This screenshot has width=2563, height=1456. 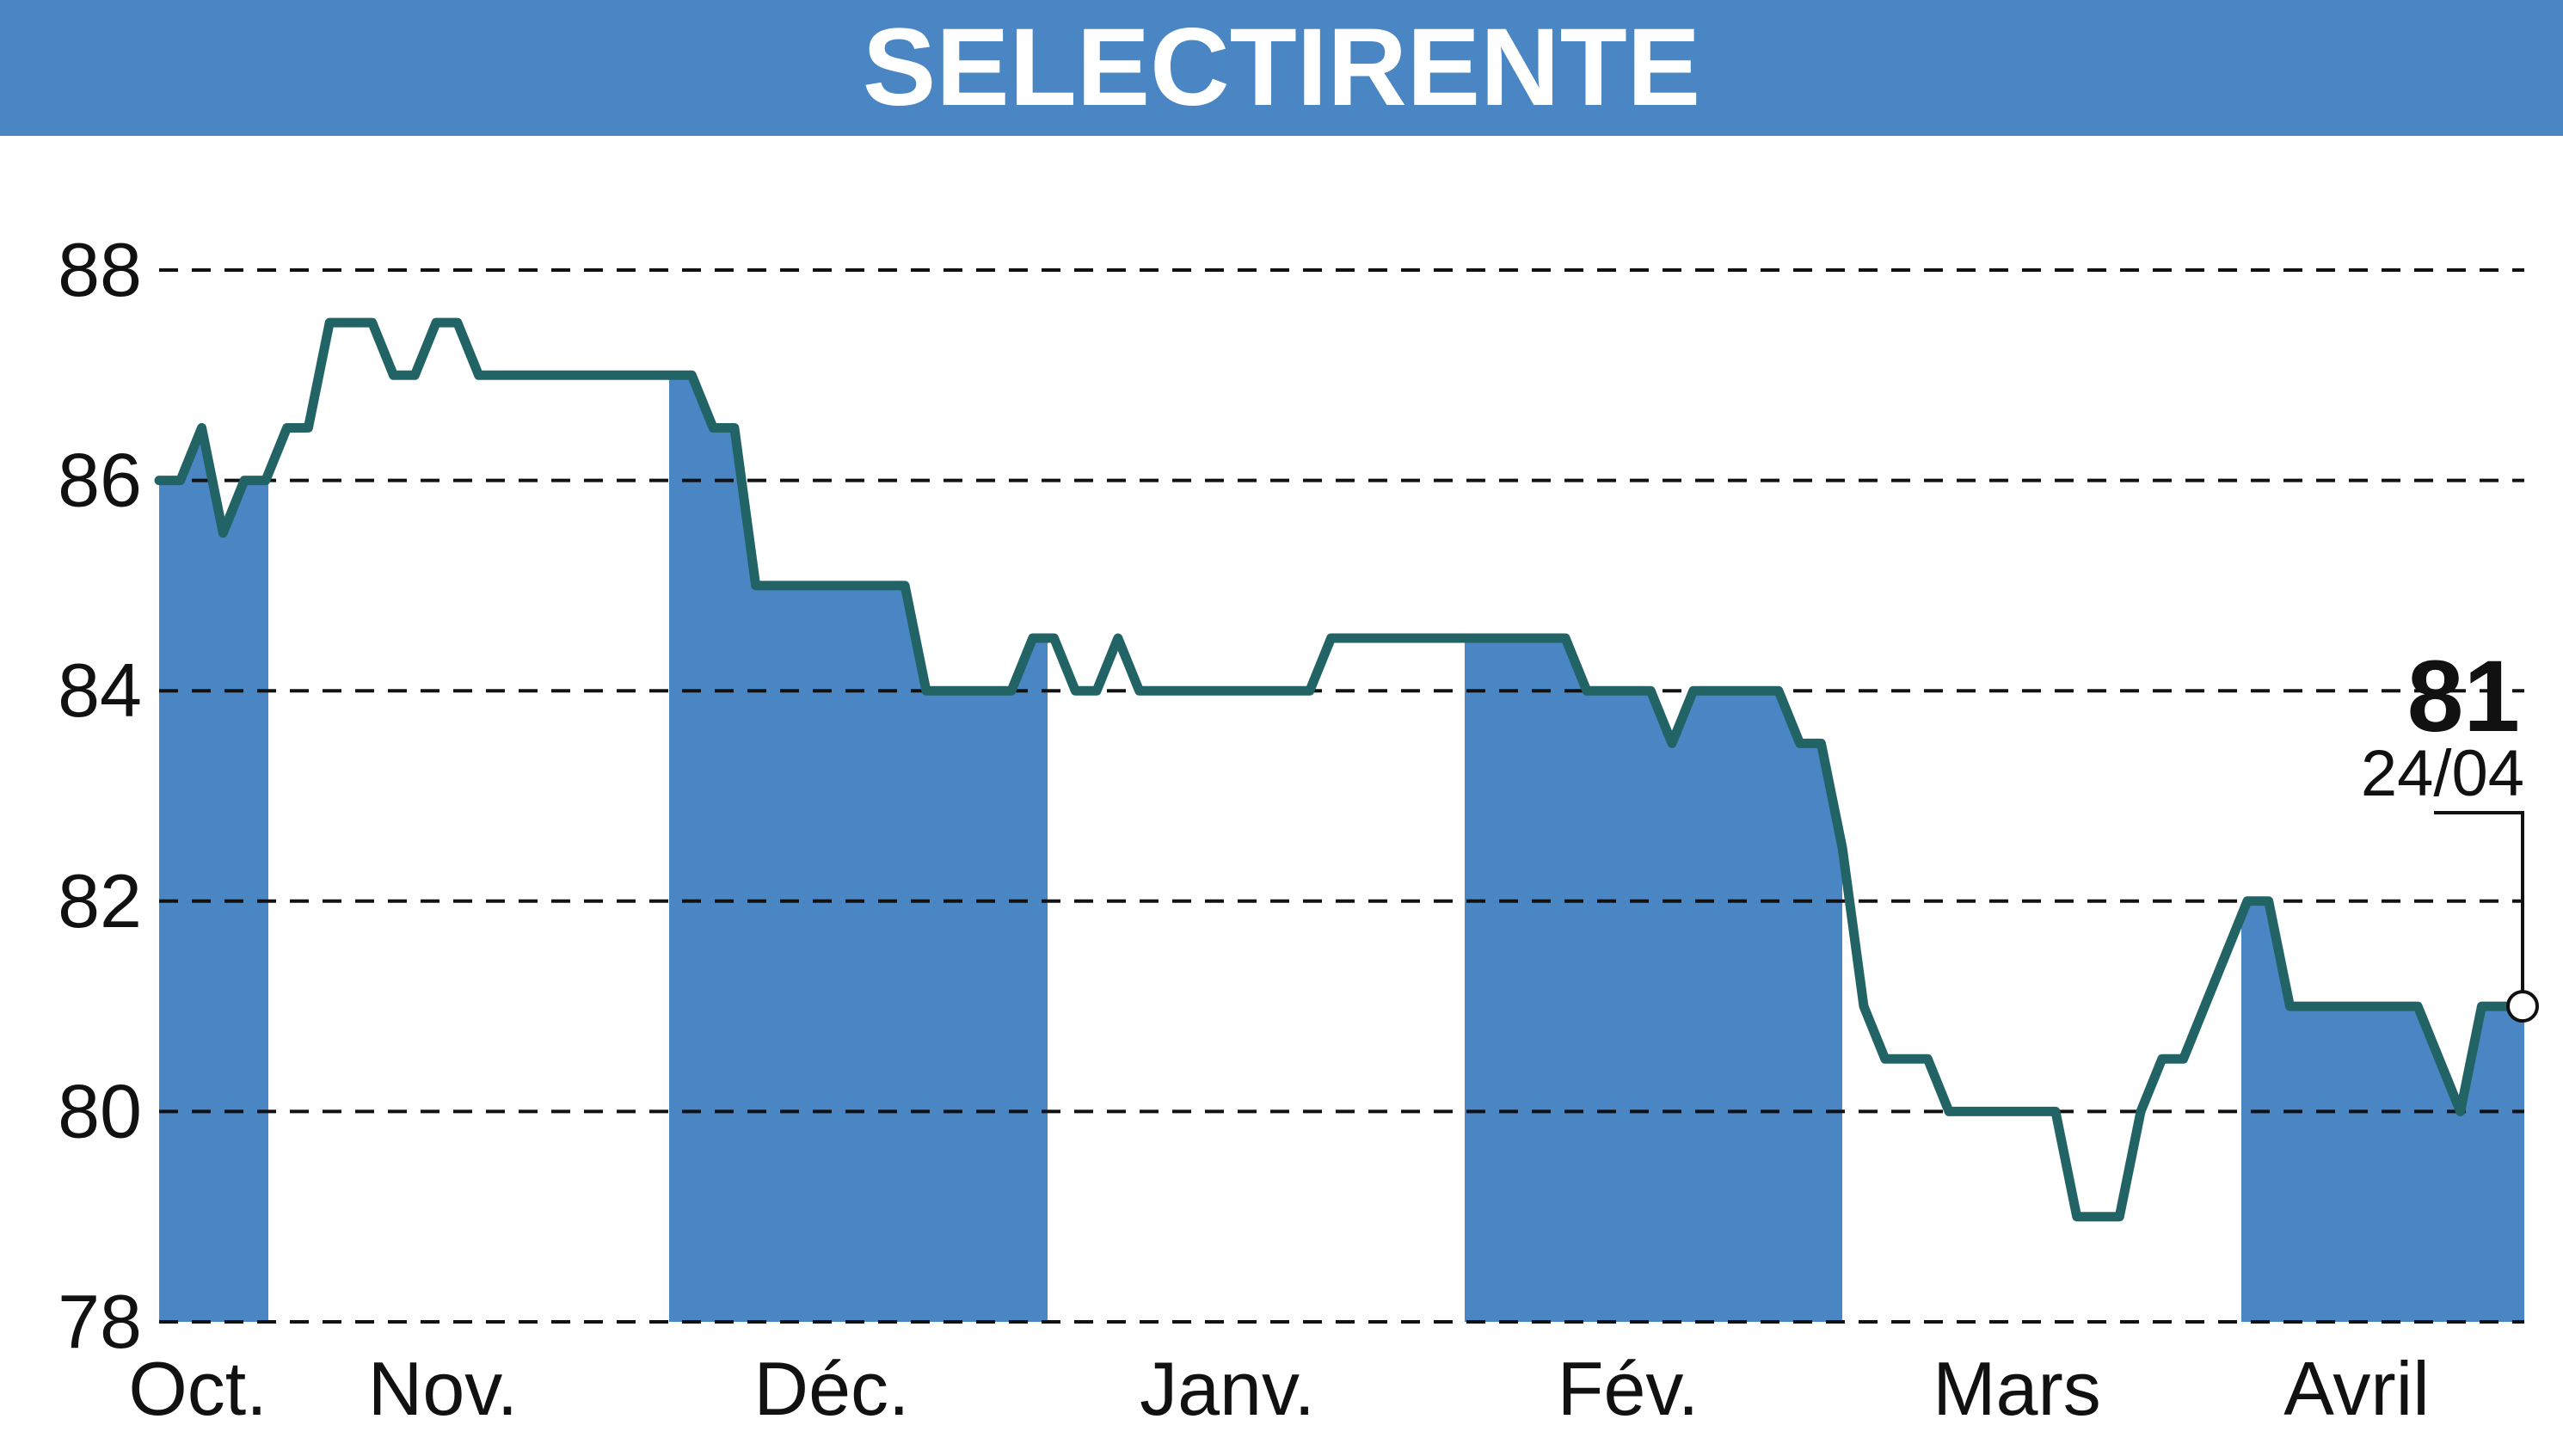 I want to click on y-tick-label: 84, so click(x=100, y=690).